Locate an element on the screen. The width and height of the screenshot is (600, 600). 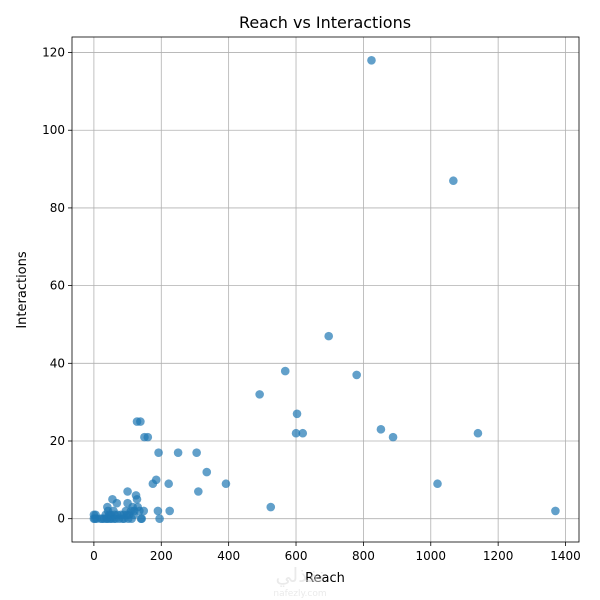
x-tick-label: 800 is located at coordinates (363, 556).